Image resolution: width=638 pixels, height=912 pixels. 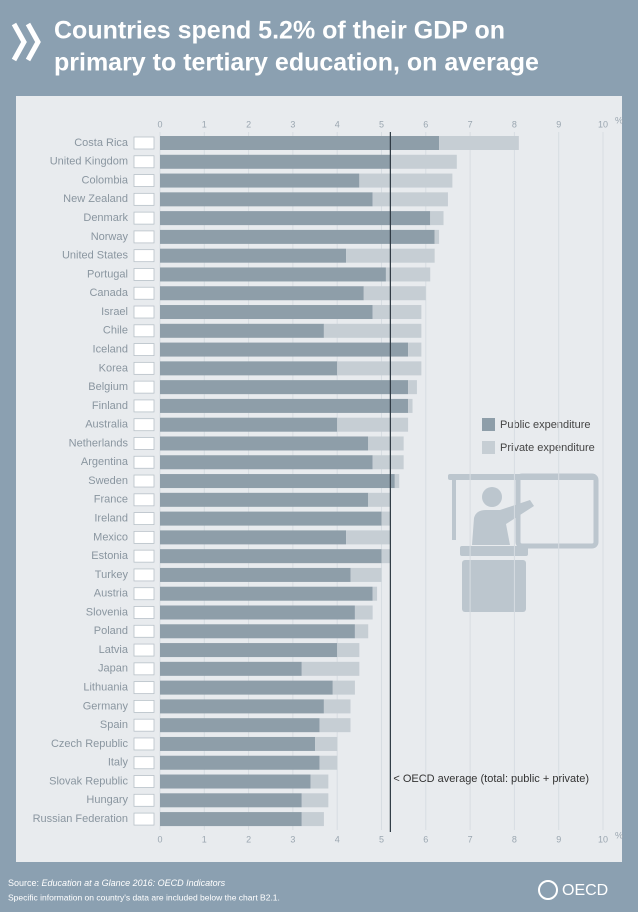 I want to click on category-label: Iceland, so click(x=110, y=349).